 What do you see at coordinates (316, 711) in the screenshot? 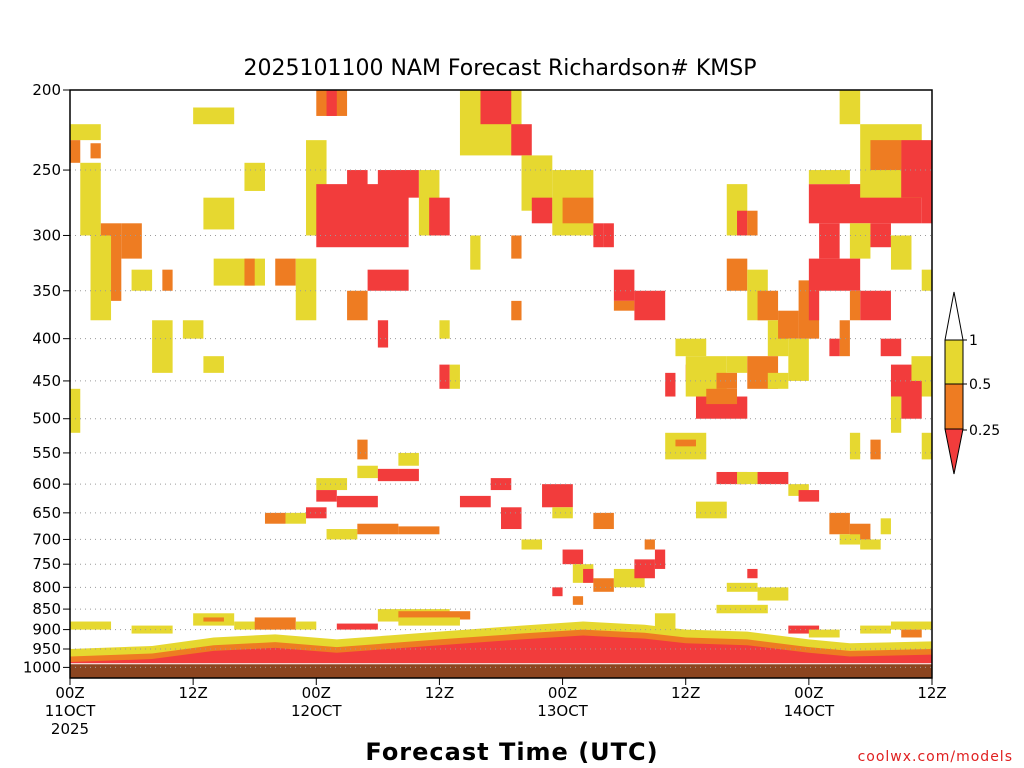
I see `x-tick-label: 12OCT` at bounding box center [316, 711].